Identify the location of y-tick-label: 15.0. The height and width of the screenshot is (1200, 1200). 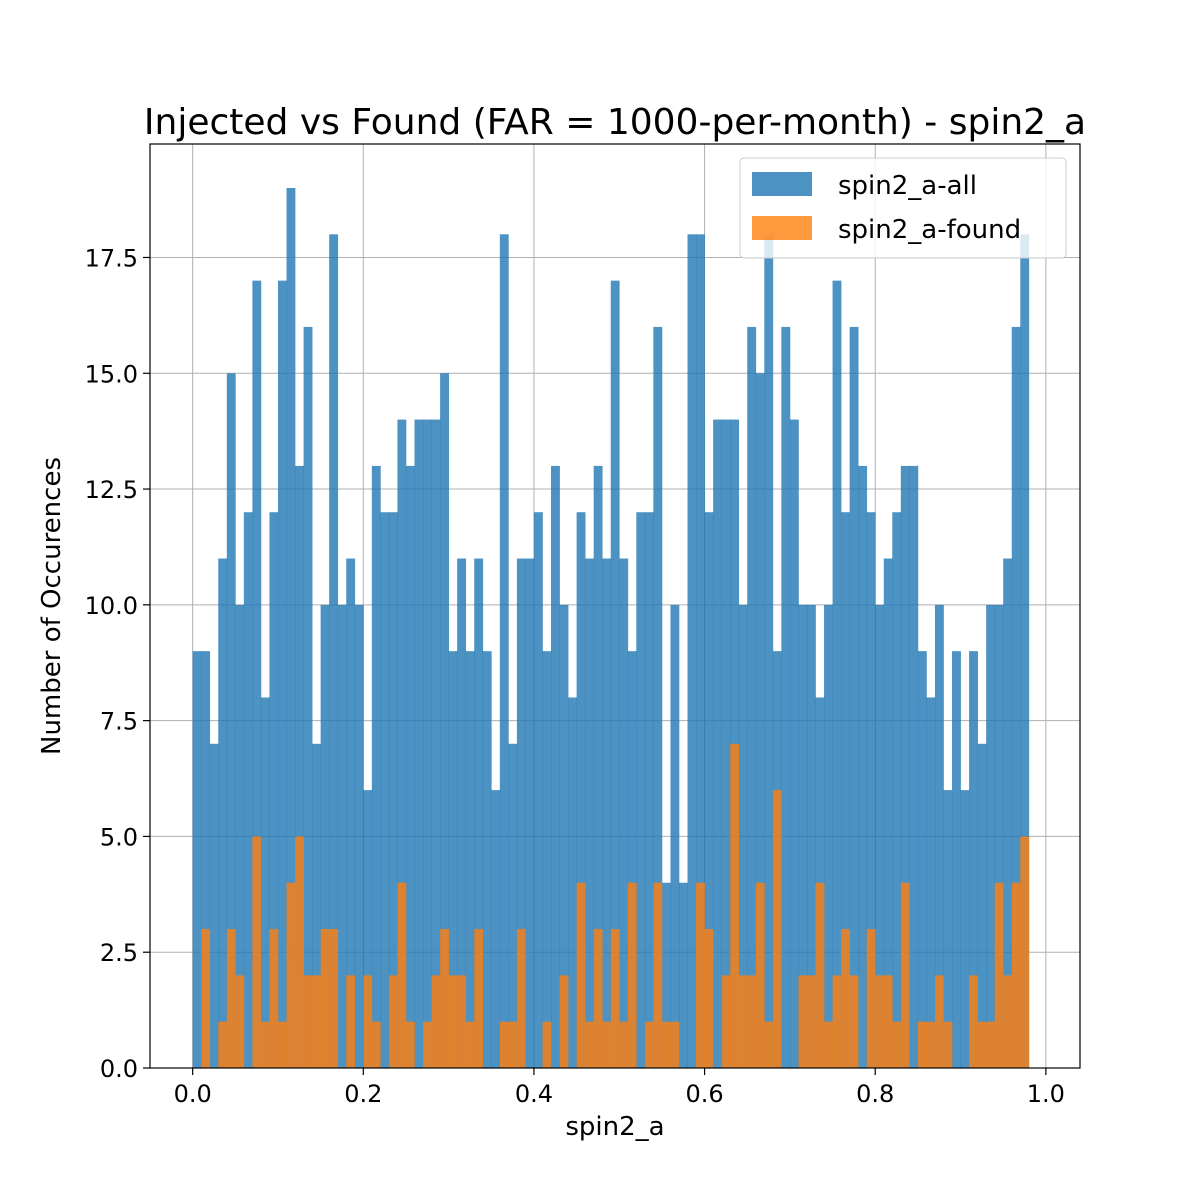
(111, 374).